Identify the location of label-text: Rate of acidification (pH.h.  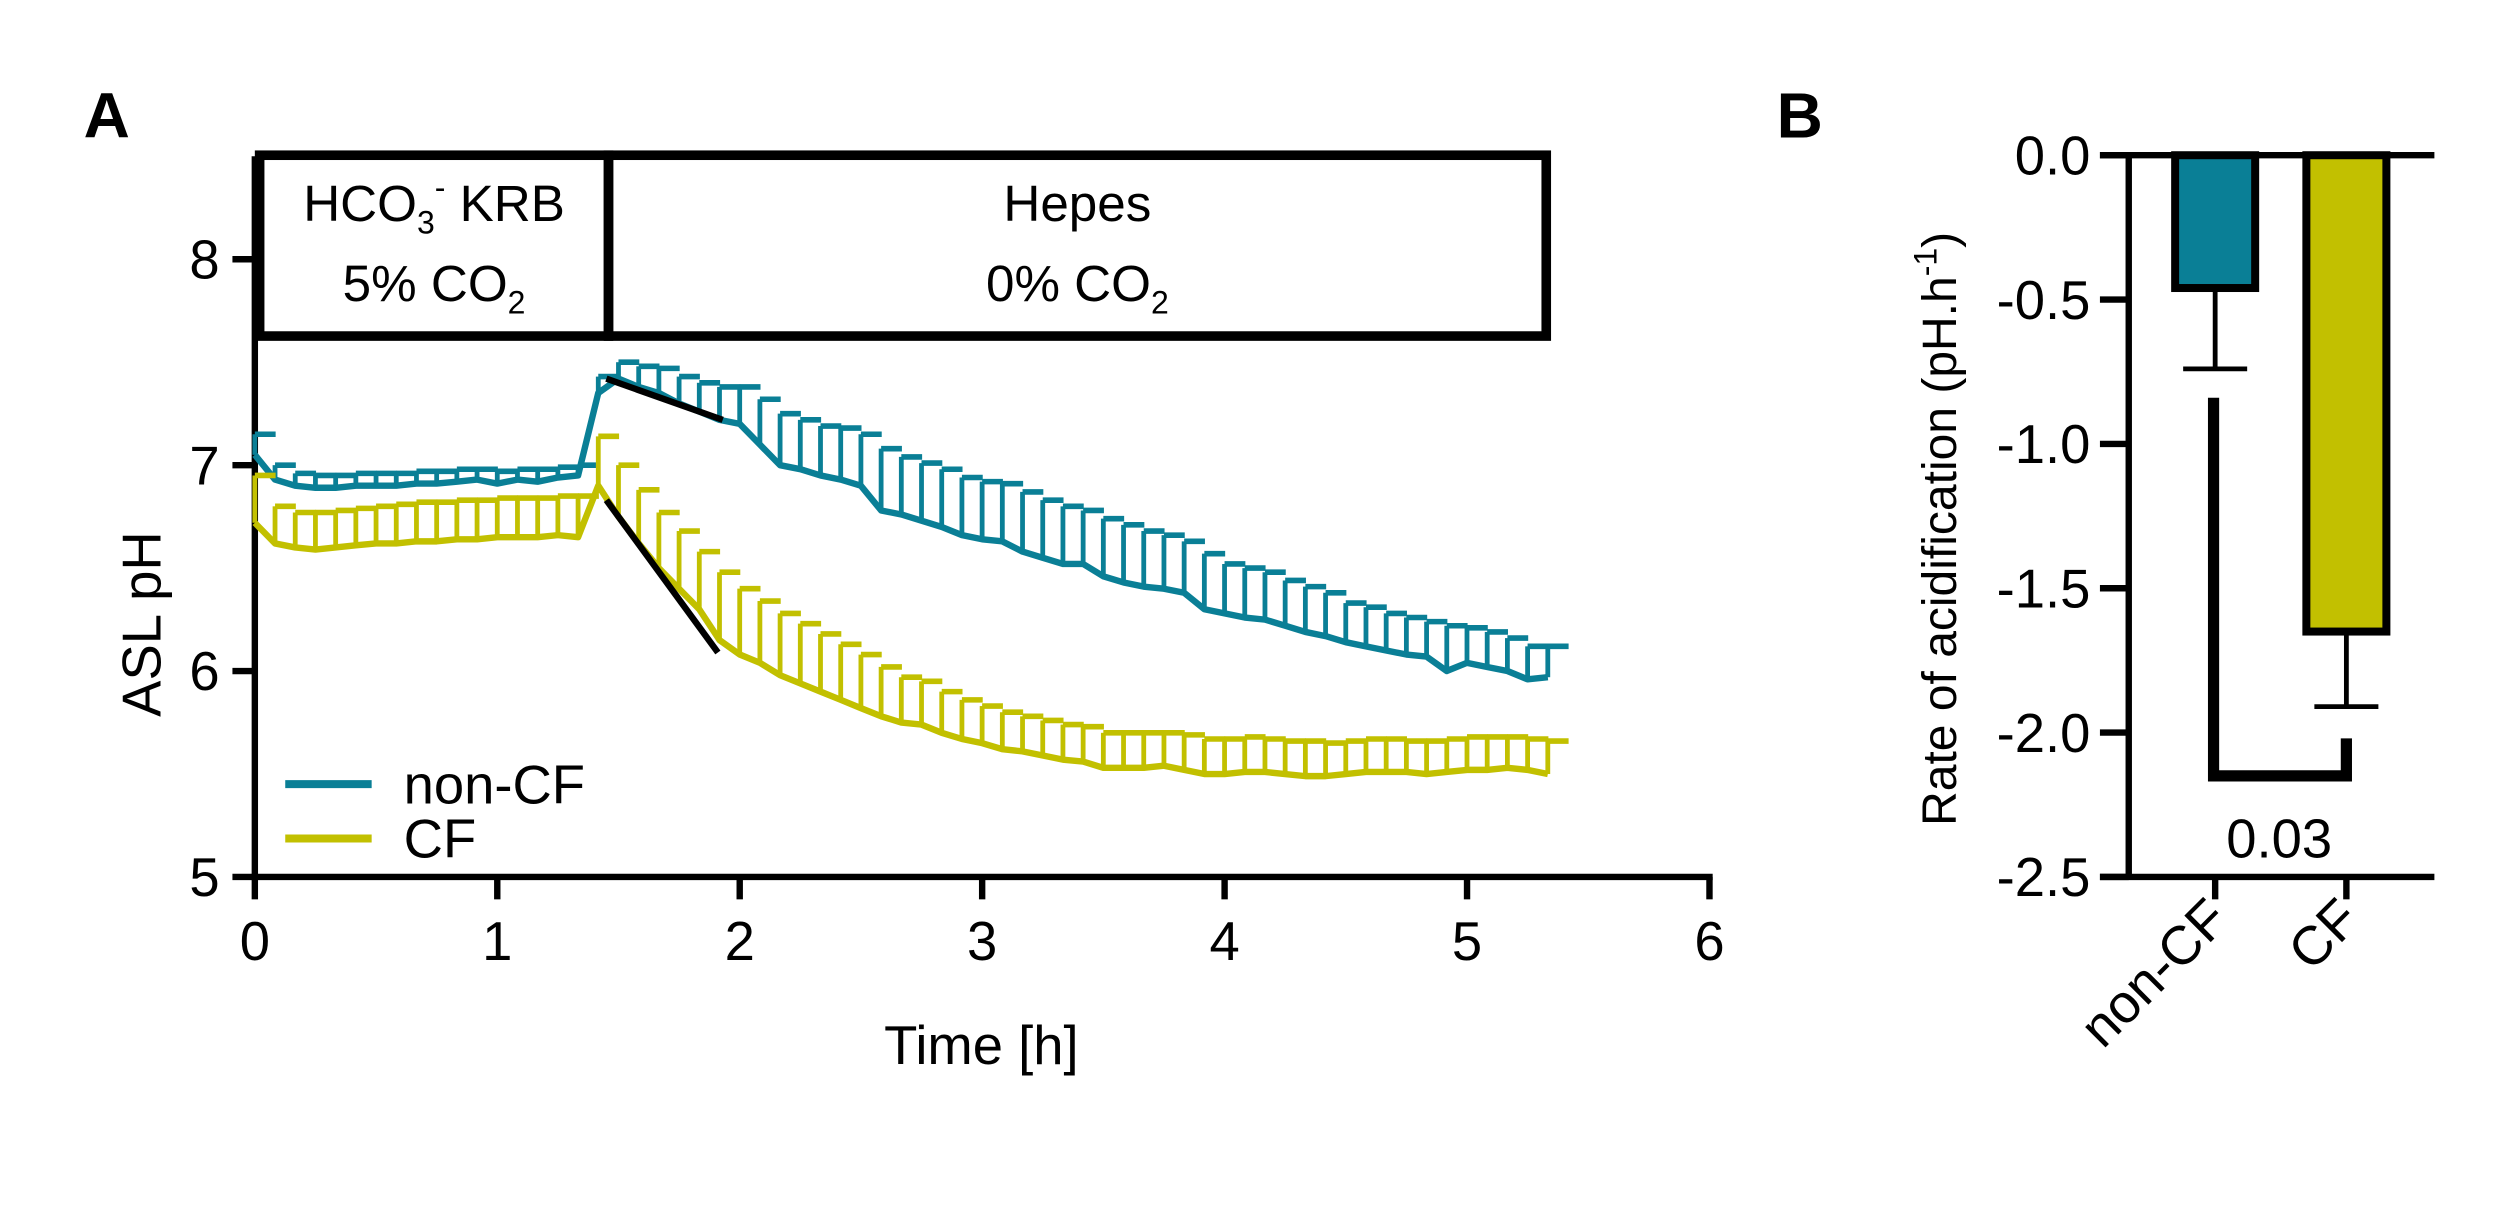
(1940, 551).